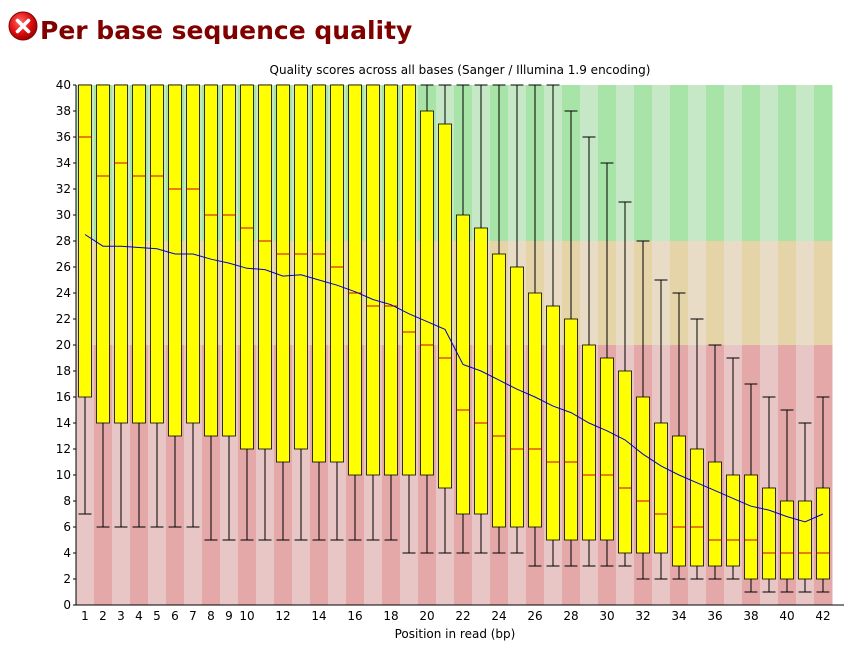  What do you see at coordinates (455, 634) in the screenshot?
I see `x-axis-label: Position in read (bp)` at bounding box center [455, 634].